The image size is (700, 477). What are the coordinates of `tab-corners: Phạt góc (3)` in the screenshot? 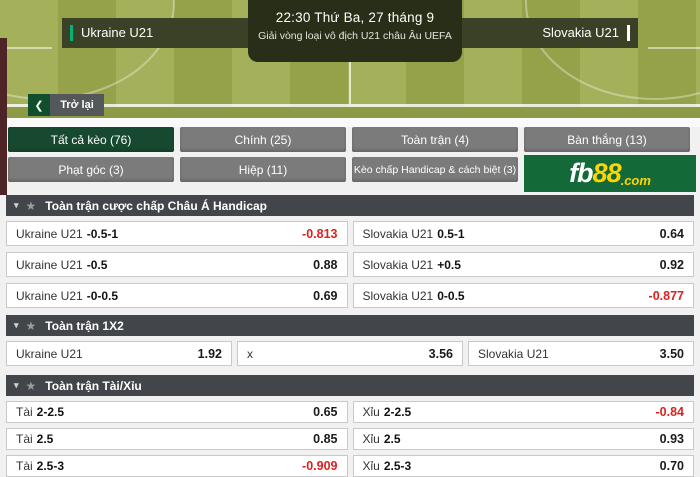 It's located at (91, 169).